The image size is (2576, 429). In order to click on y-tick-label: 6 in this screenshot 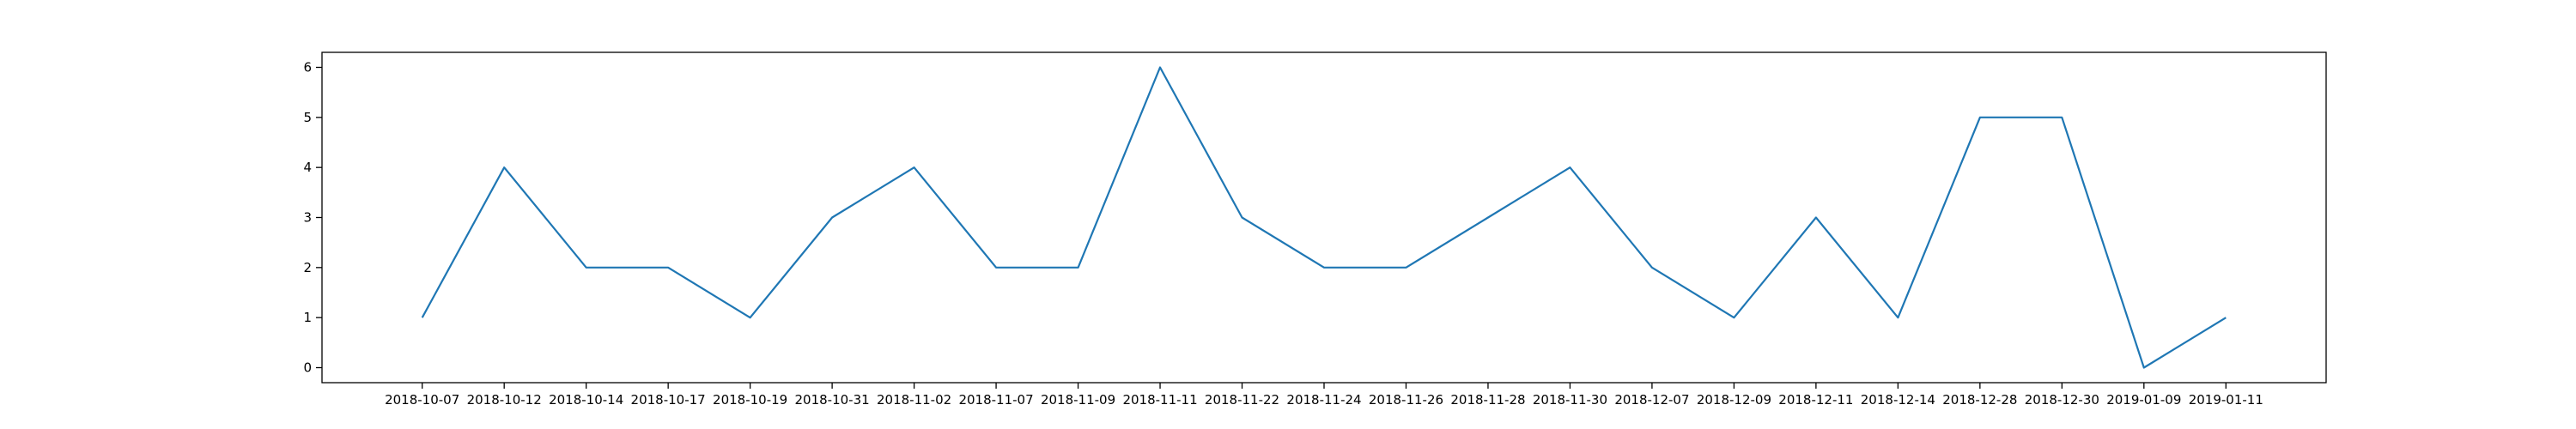, I will do `click(307, 68)`.